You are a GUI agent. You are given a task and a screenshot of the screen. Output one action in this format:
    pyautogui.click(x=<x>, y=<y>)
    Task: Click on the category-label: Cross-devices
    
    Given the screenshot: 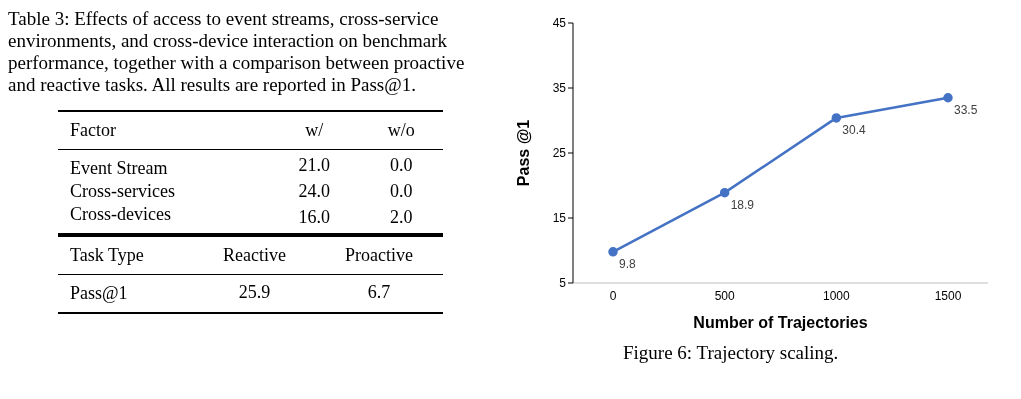 What is the action you would take?
    pyautogui.click(x=120, y=214)
    